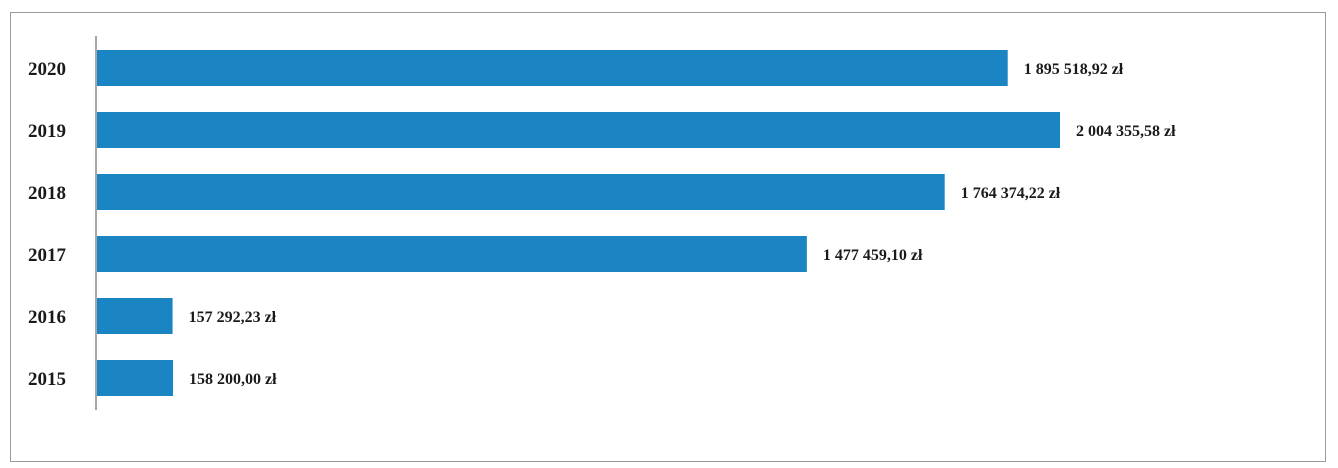 The width and height of the screenshot is (1338, 468). What do you see at coordinates (452, 254) in the screenshot?
I see `bar-2017` at bounding box center [452, 254].